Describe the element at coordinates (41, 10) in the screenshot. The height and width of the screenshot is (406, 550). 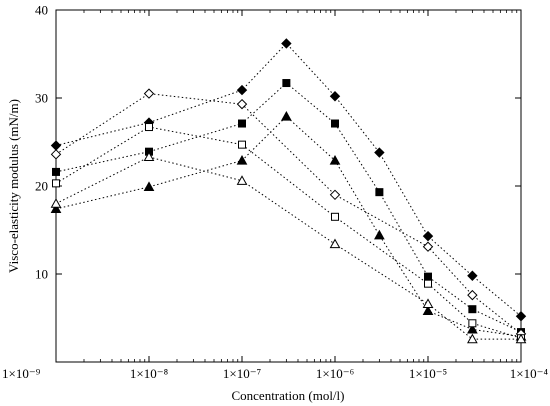
I see `y-tick-label: 40` at that location.